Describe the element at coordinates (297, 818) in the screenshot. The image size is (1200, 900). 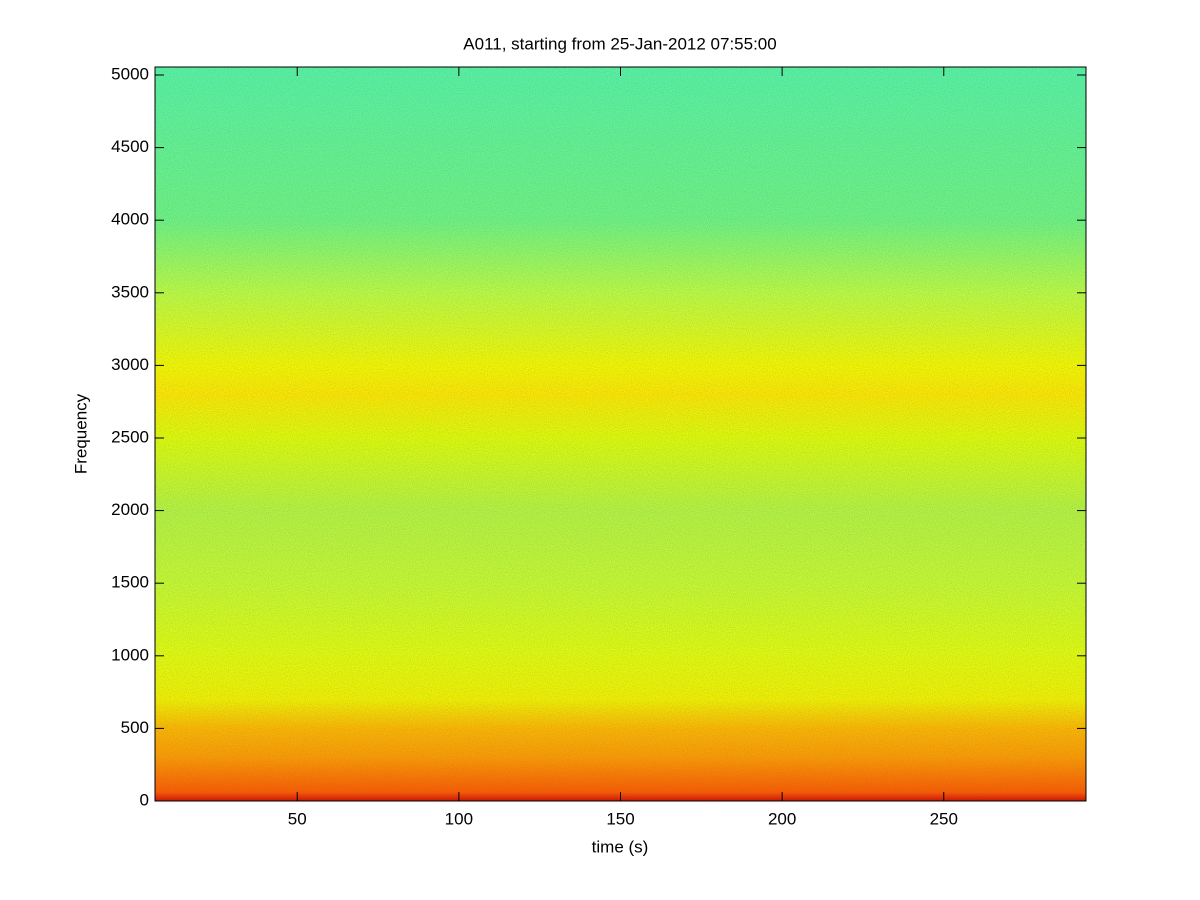
I see `x-tick-label: 50` at that location.